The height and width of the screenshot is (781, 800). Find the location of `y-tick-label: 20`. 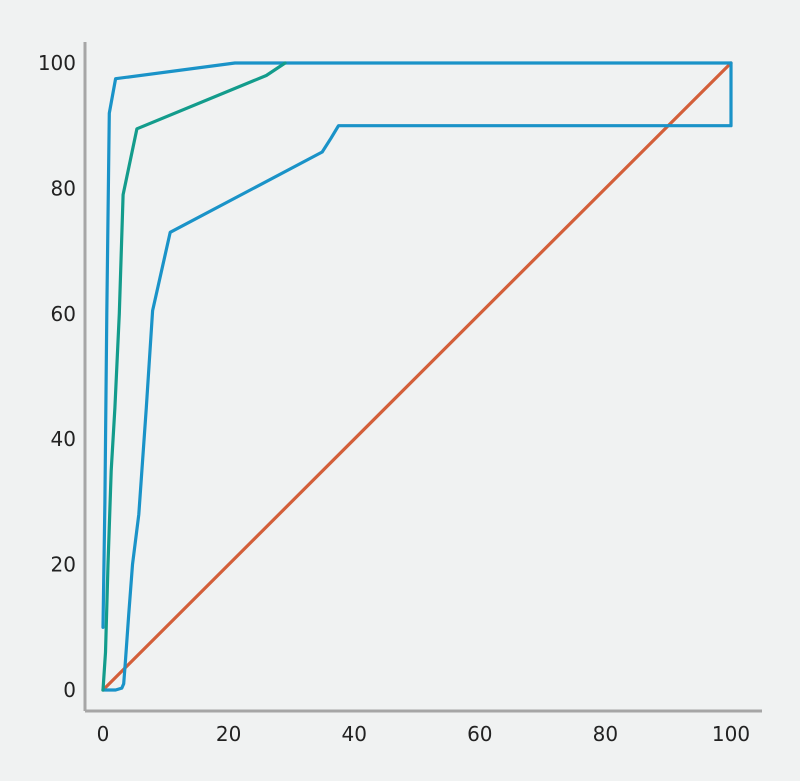

y-tick-label: 20 is located at coordinates (63, 565).